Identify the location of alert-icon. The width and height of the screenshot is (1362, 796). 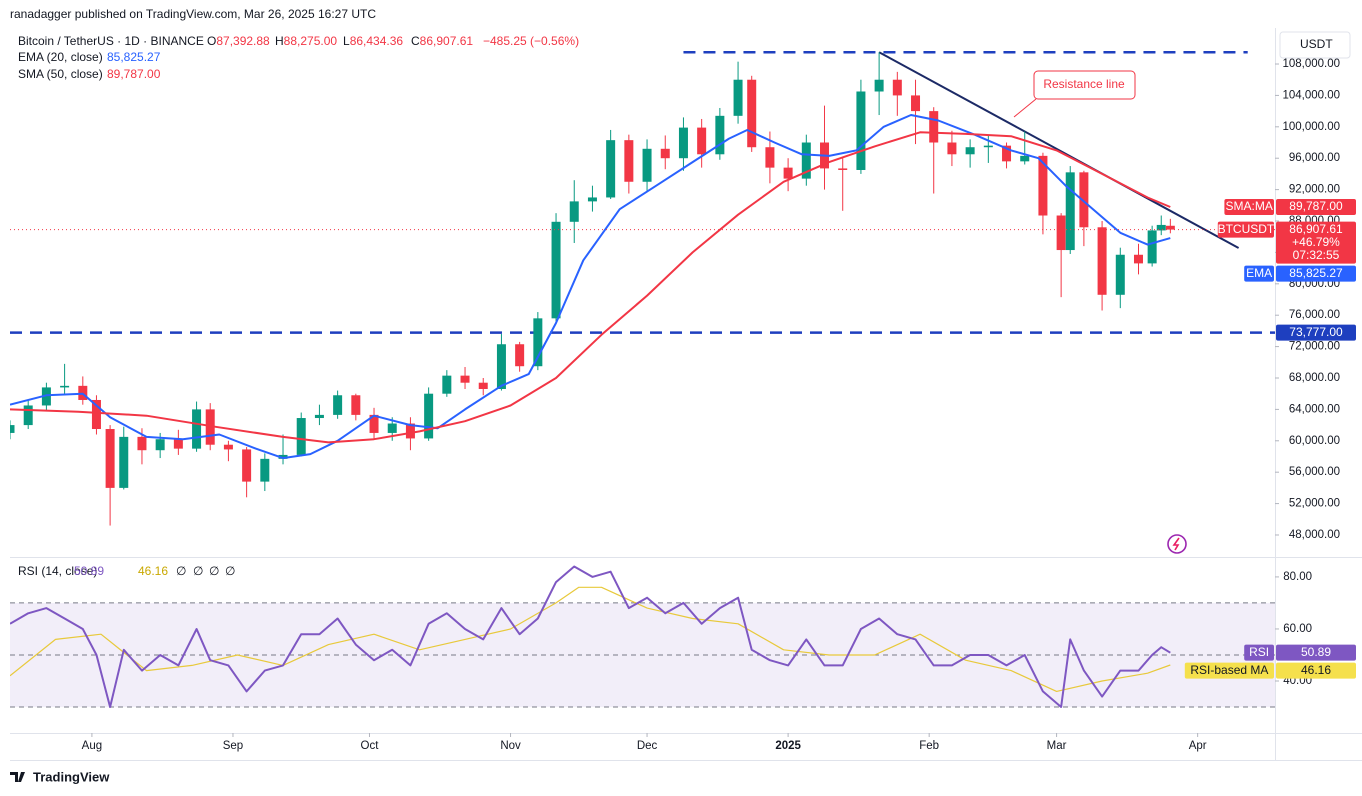
(1177, 544).